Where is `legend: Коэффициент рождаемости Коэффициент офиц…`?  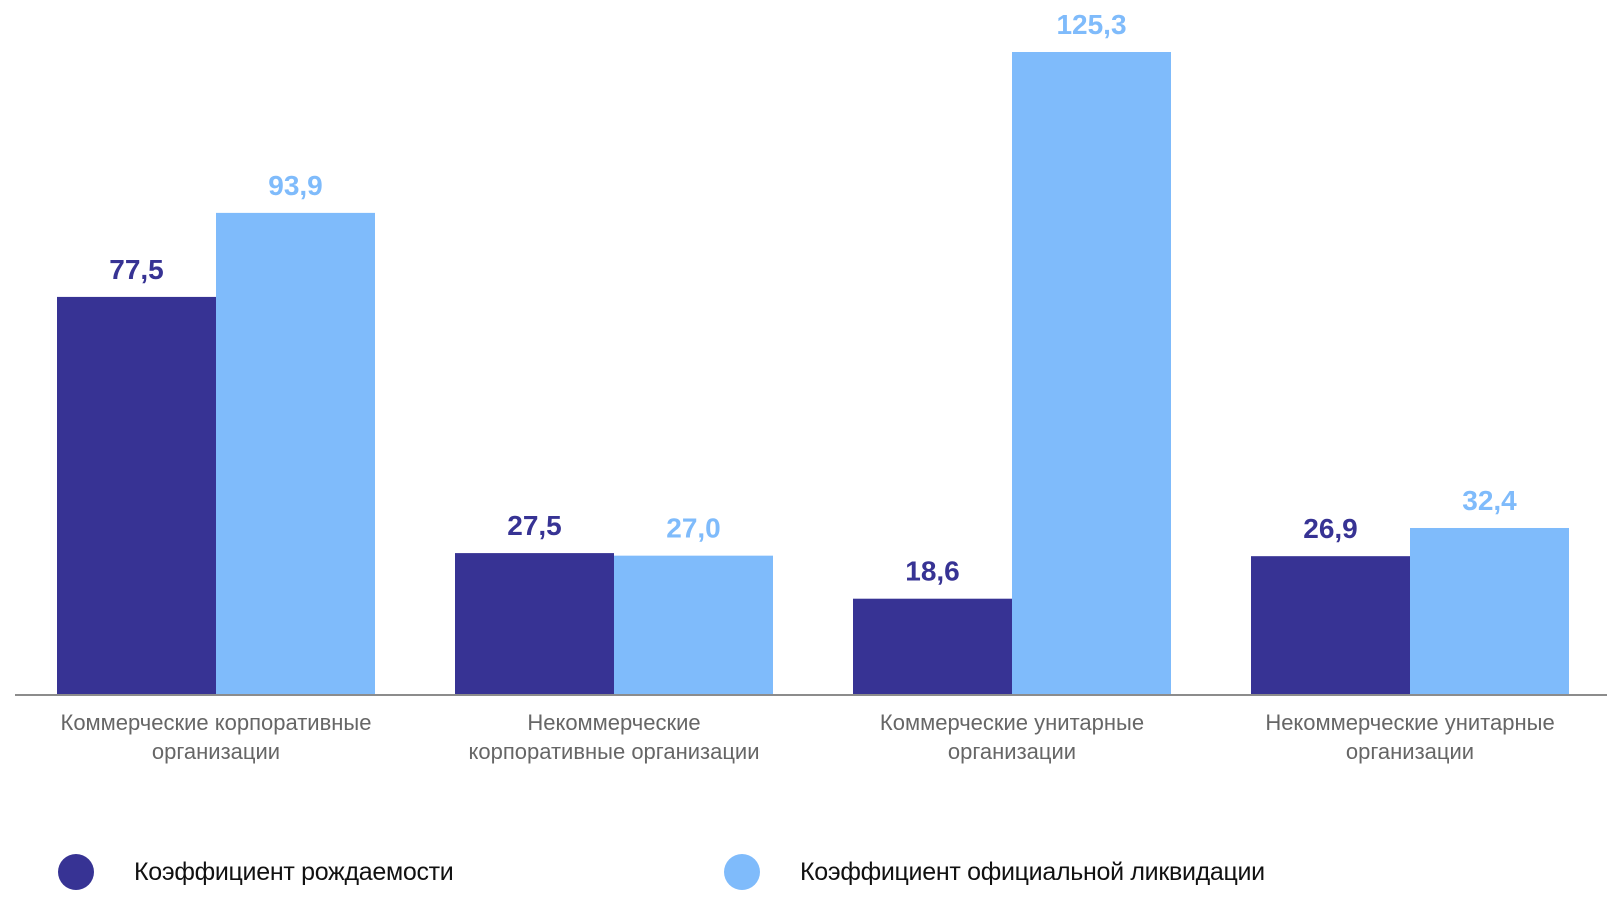 legend: Коэффициент рождаемости Коэффициент офиц… is located at coordinates (803, 870).